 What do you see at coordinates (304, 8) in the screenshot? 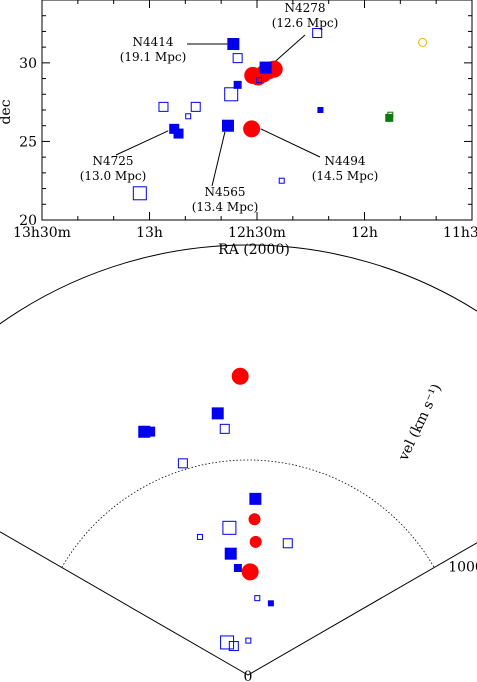
I see `annotation-name: N4278` at bounding box center [304, 8].